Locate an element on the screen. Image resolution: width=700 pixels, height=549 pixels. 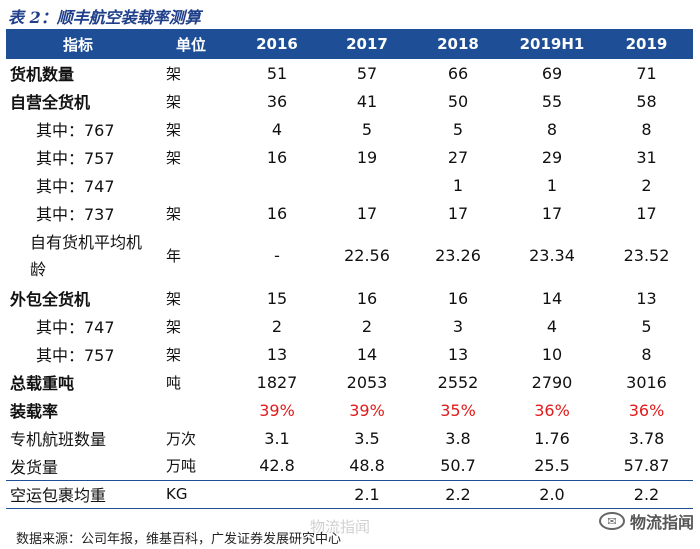
row-unit: 年 is located at coordinates (174, 256).